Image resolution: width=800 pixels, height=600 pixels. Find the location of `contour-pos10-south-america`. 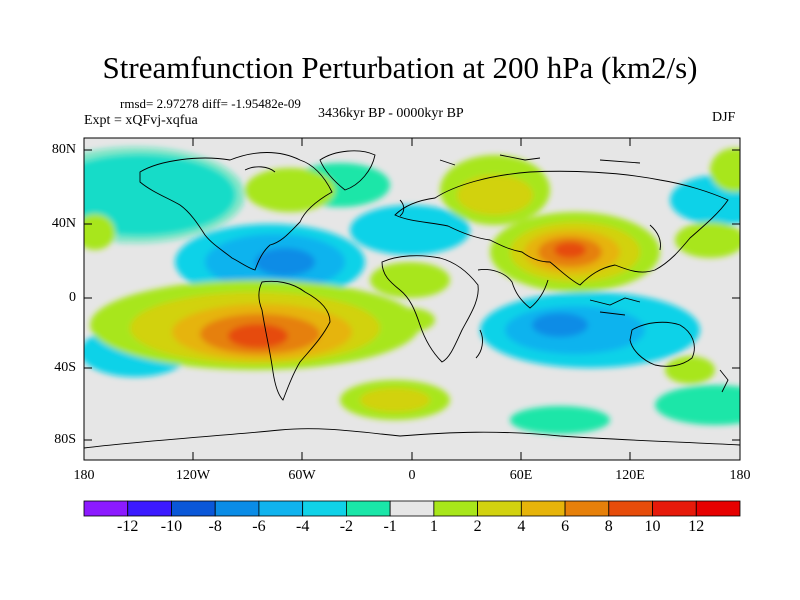

contour-pos10-south-america is located at coordinates (258, 336).